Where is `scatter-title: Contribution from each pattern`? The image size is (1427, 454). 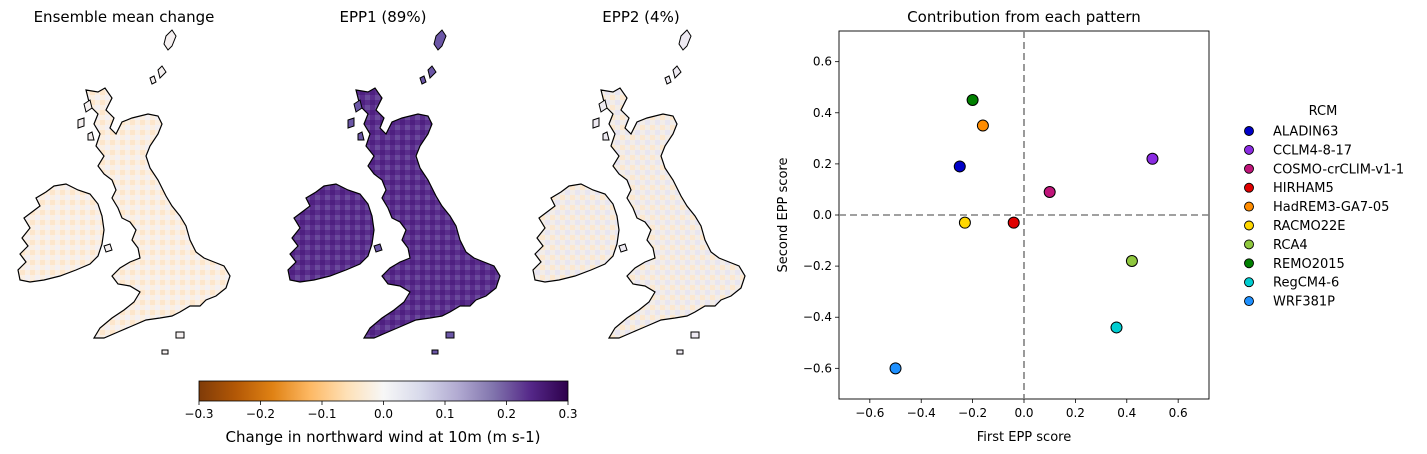
scatter-title: Contribution from each pattern is located at coordinates (1024, 17).